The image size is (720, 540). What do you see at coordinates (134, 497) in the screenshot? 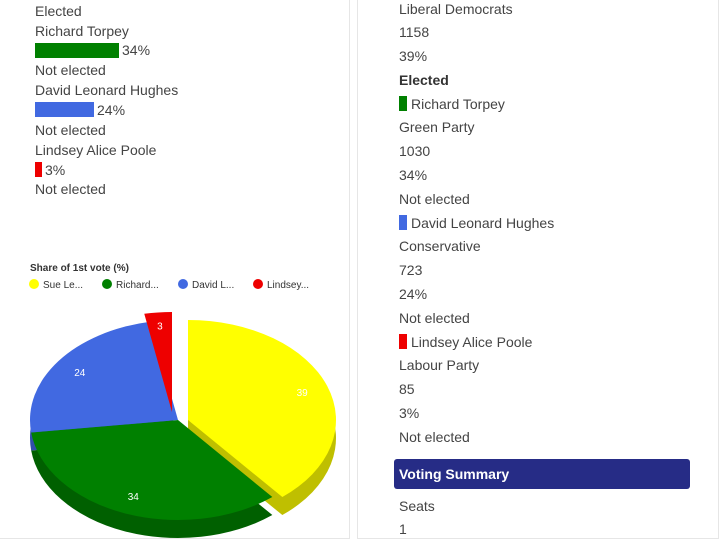
I see `pie-data-label: 34` at bounding box center [134, 497].